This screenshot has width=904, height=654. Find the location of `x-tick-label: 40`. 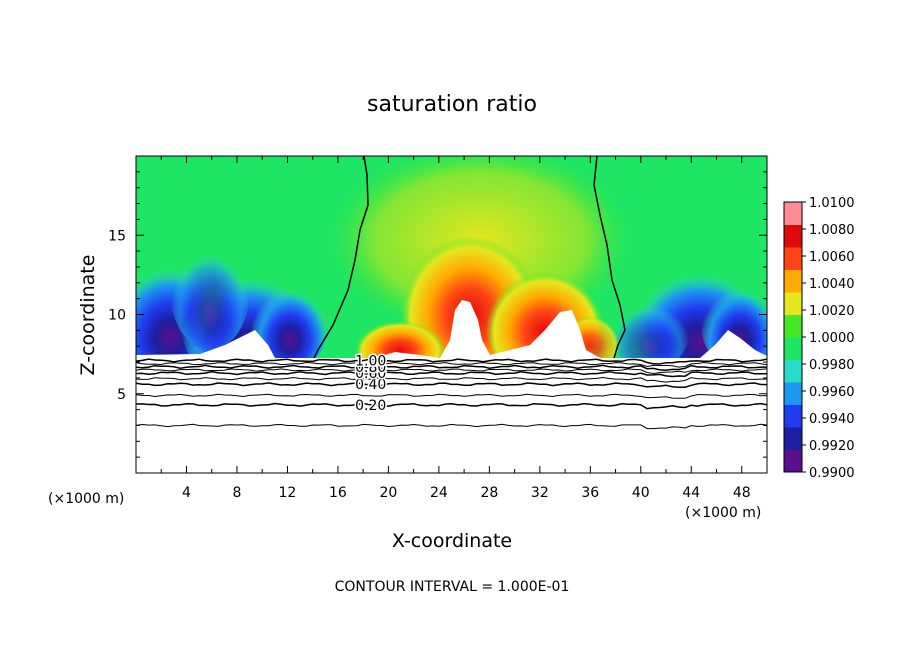

x-tick-label: 40 is located at coordinates (641, 493).